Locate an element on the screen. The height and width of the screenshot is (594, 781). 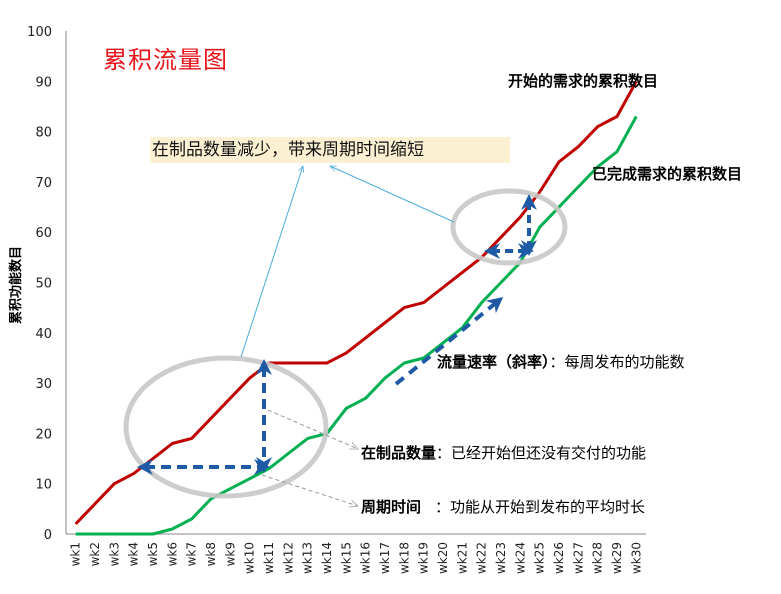
x-tick-label: wk23 is located at coordinates (501, 558).